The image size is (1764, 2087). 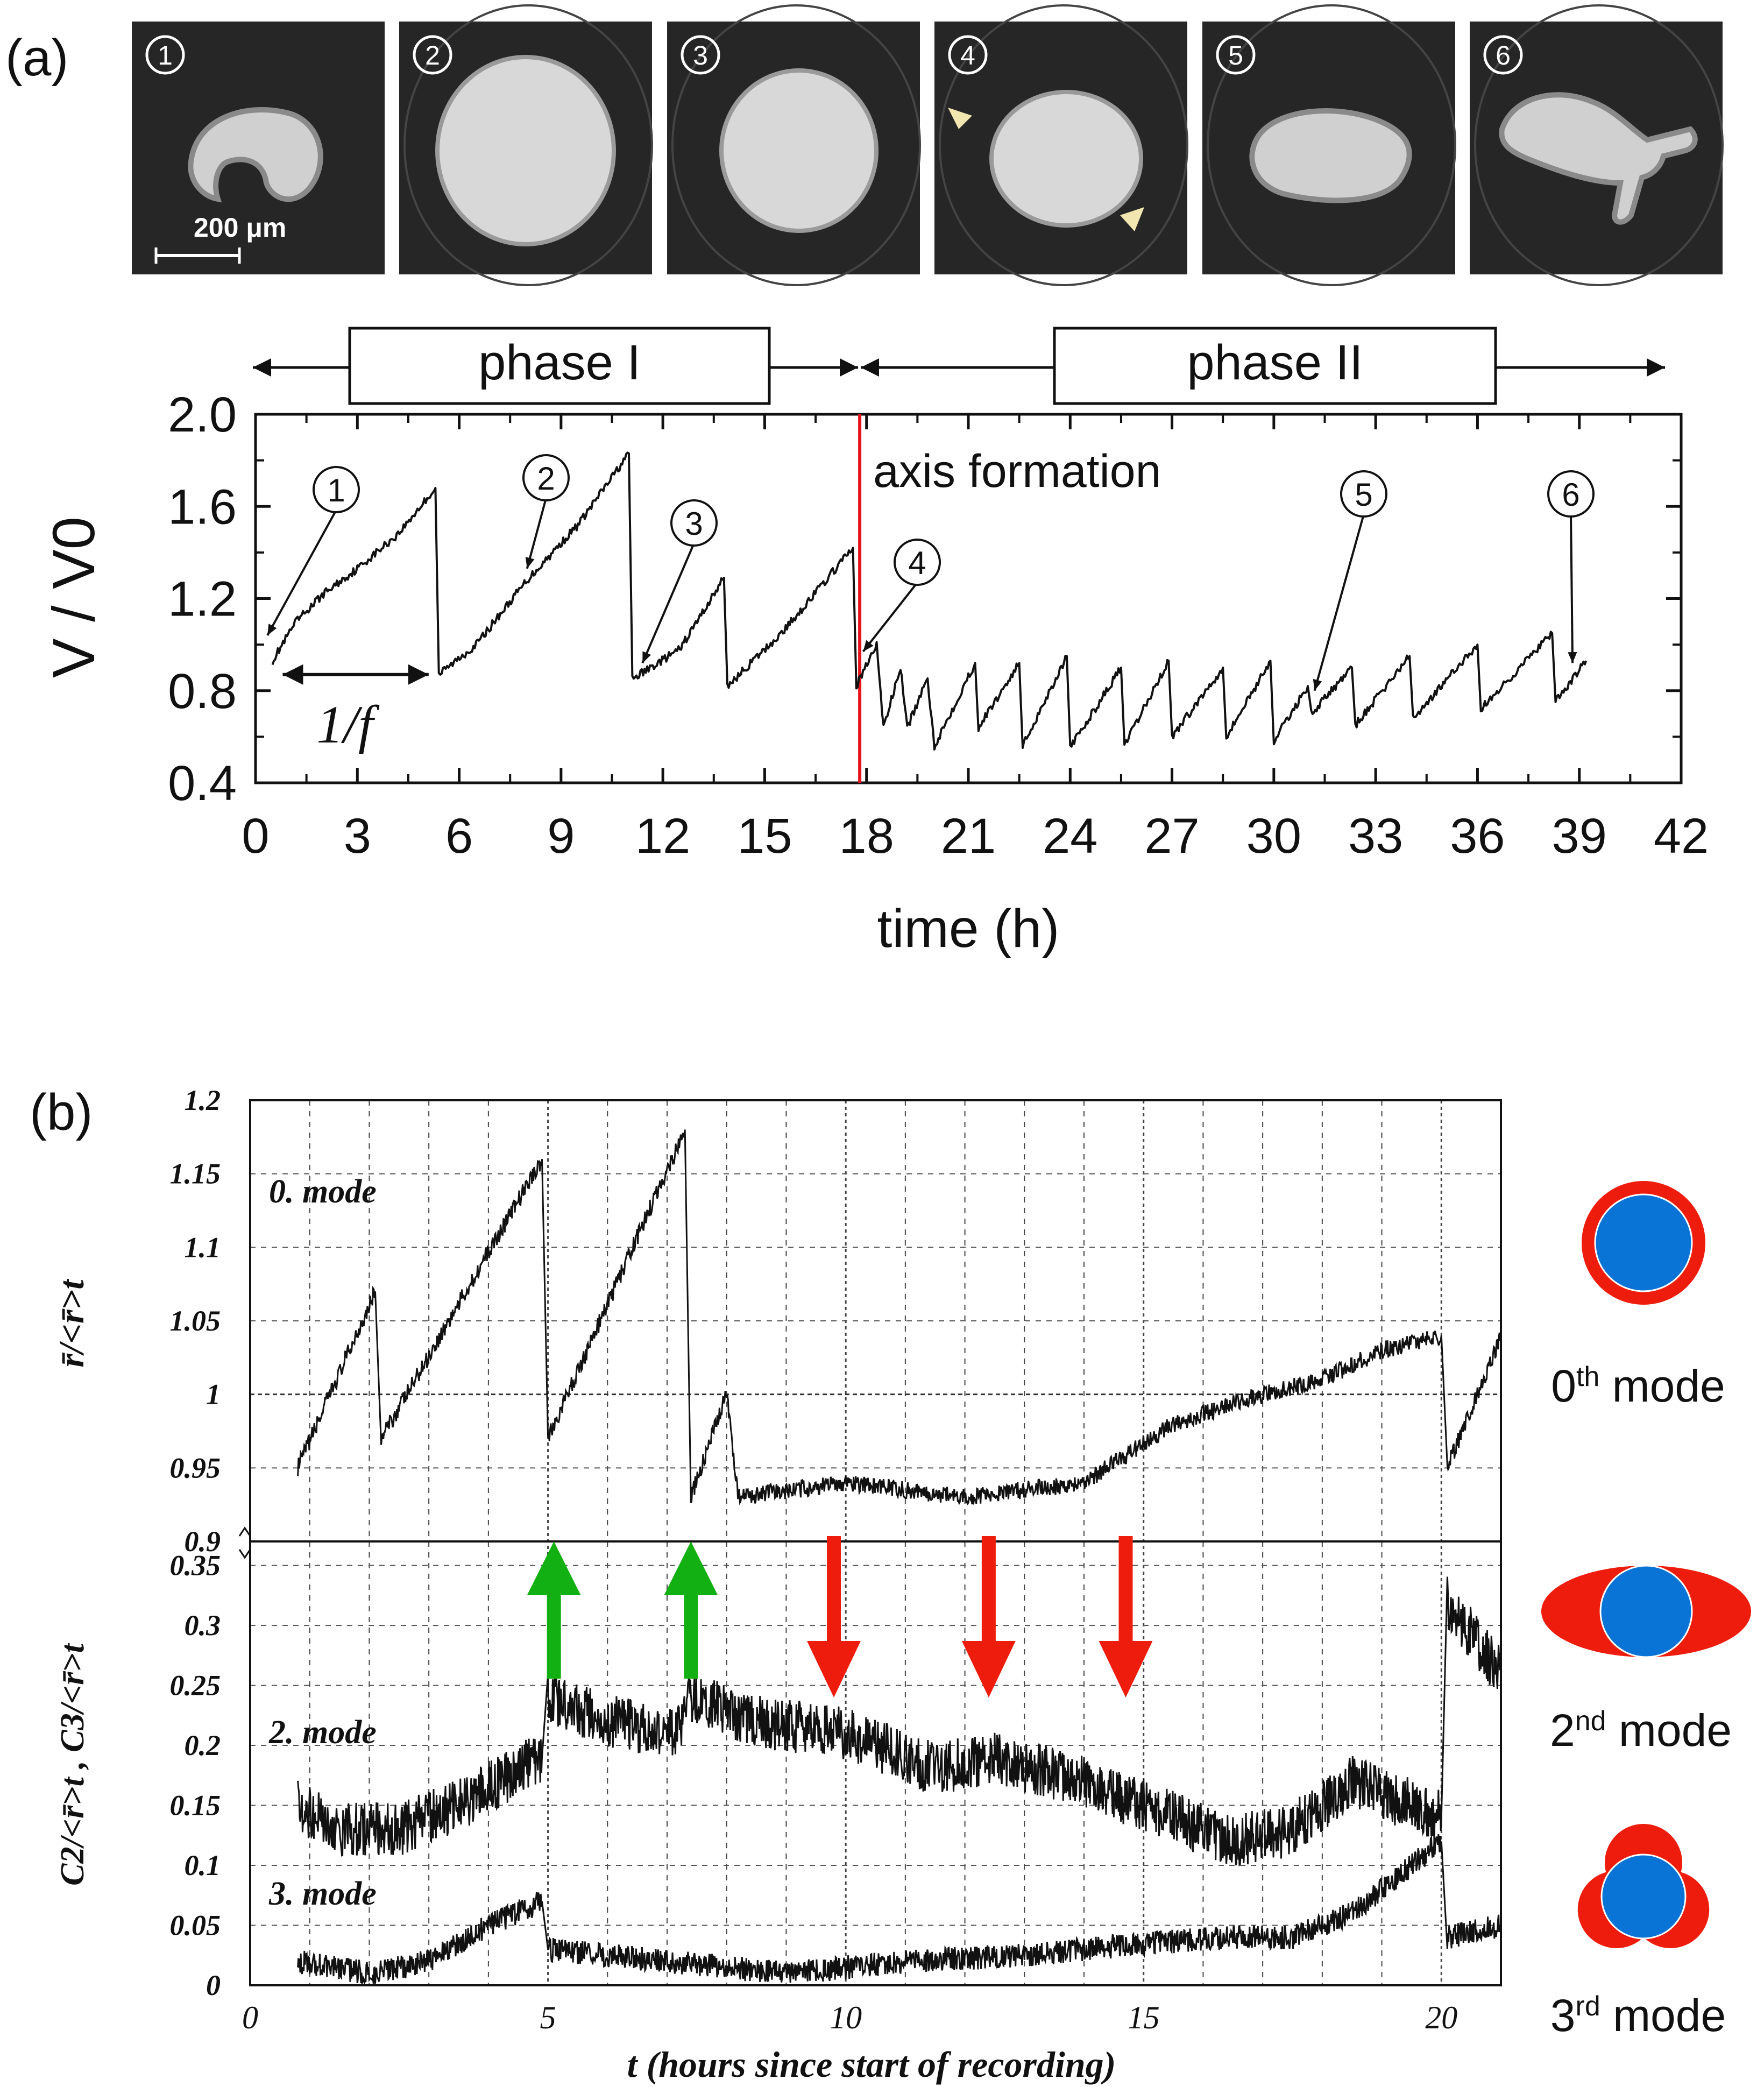 What do you see at coordinates (928, 145) in the screenshot?
I see `thumbnail-strip: 1 200 μm 2 3 4 5 6` at bounding box center [928, 145].